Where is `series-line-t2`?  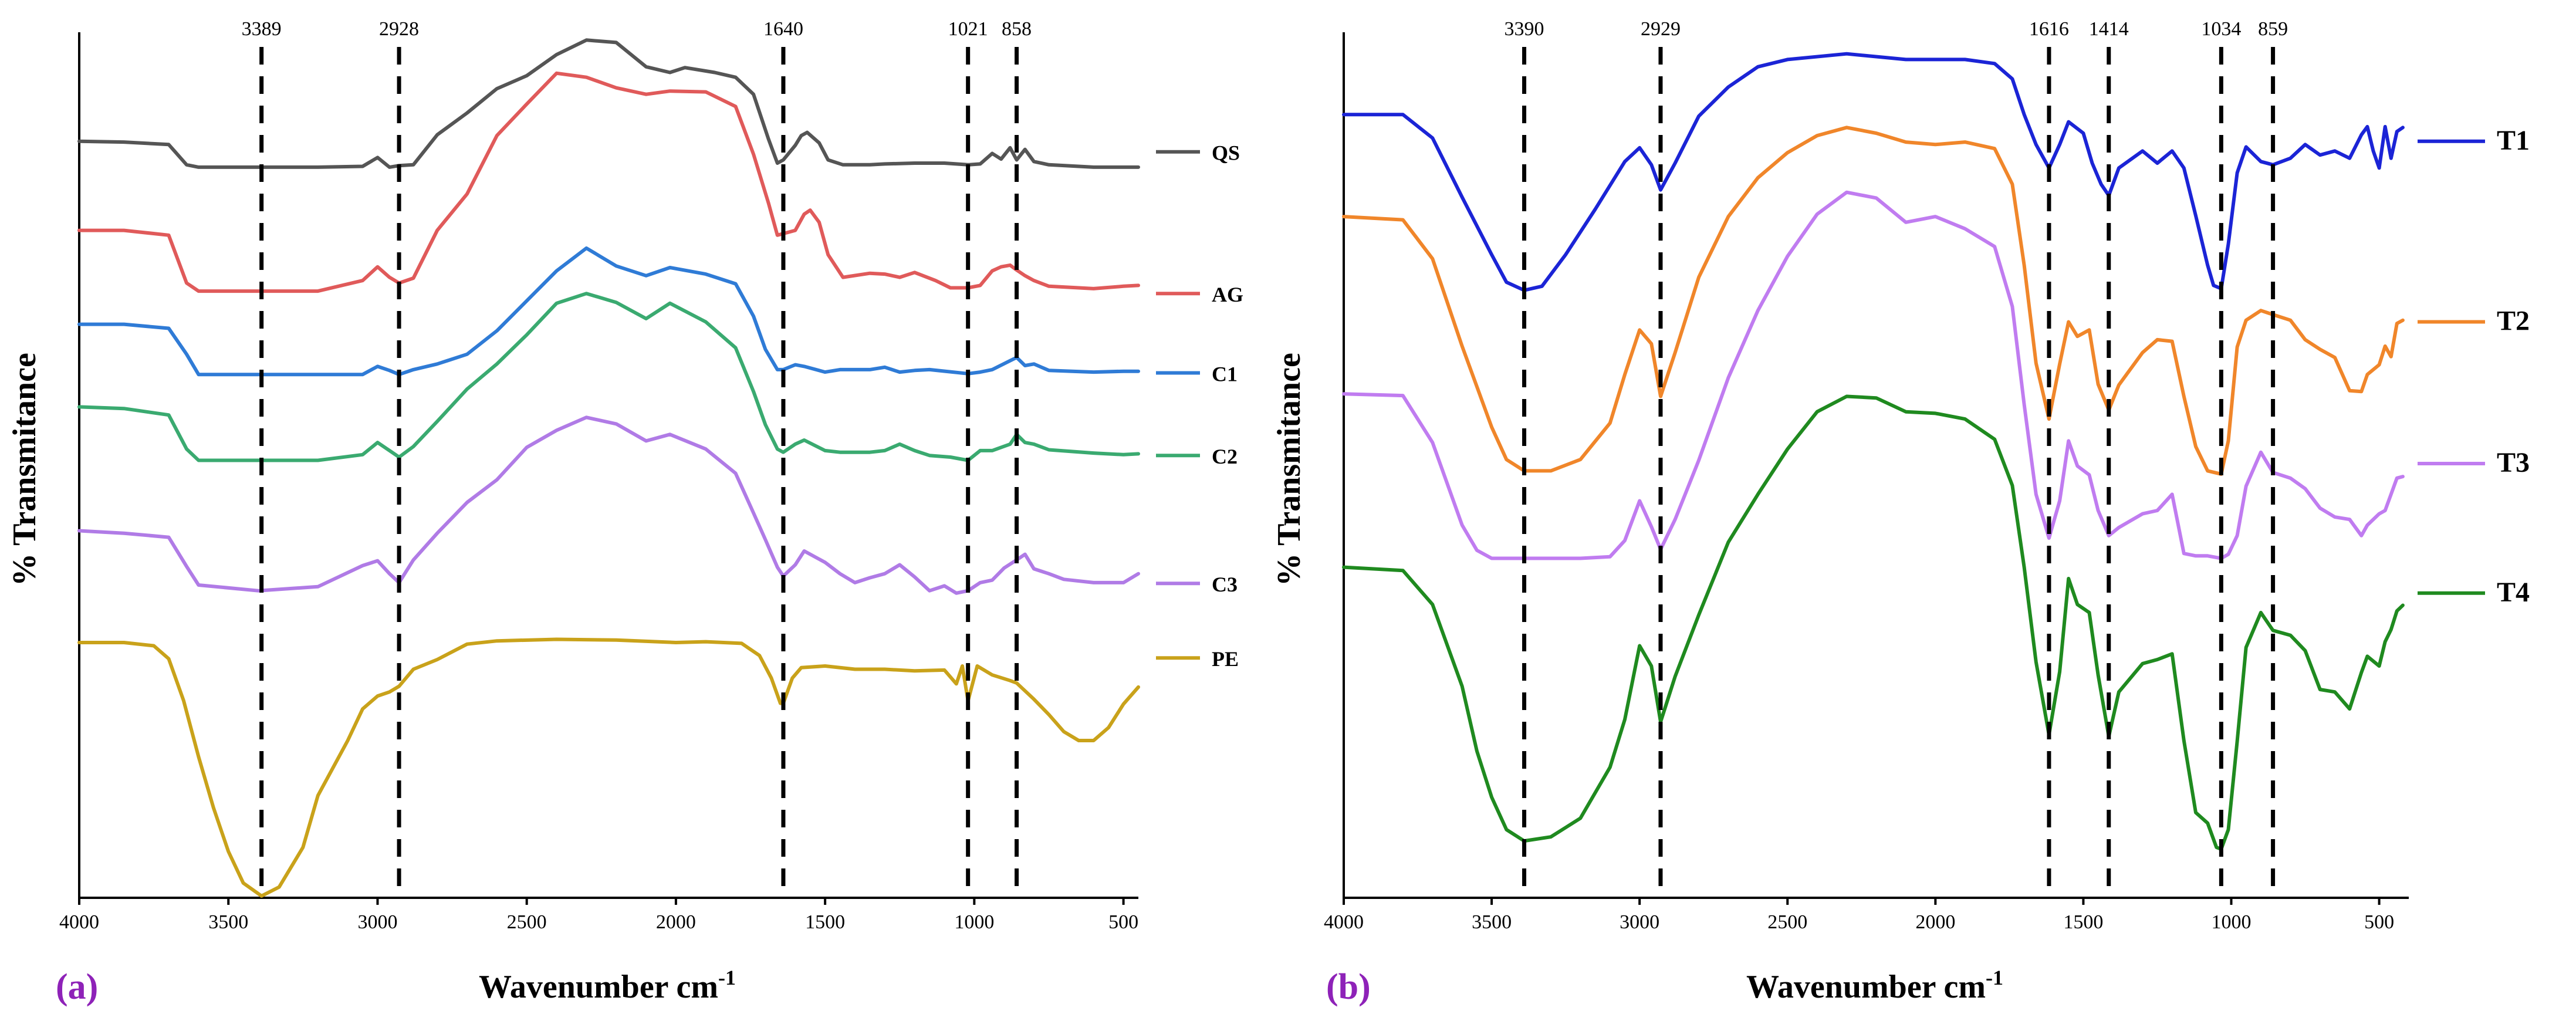
series-line-t2 is located at coordinates (1873, 301).